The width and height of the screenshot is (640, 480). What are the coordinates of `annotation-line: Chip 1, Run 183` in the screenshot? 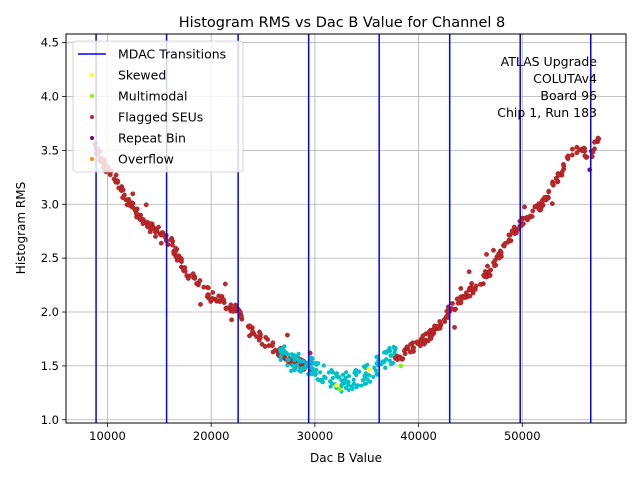 It's located at (547, 112).